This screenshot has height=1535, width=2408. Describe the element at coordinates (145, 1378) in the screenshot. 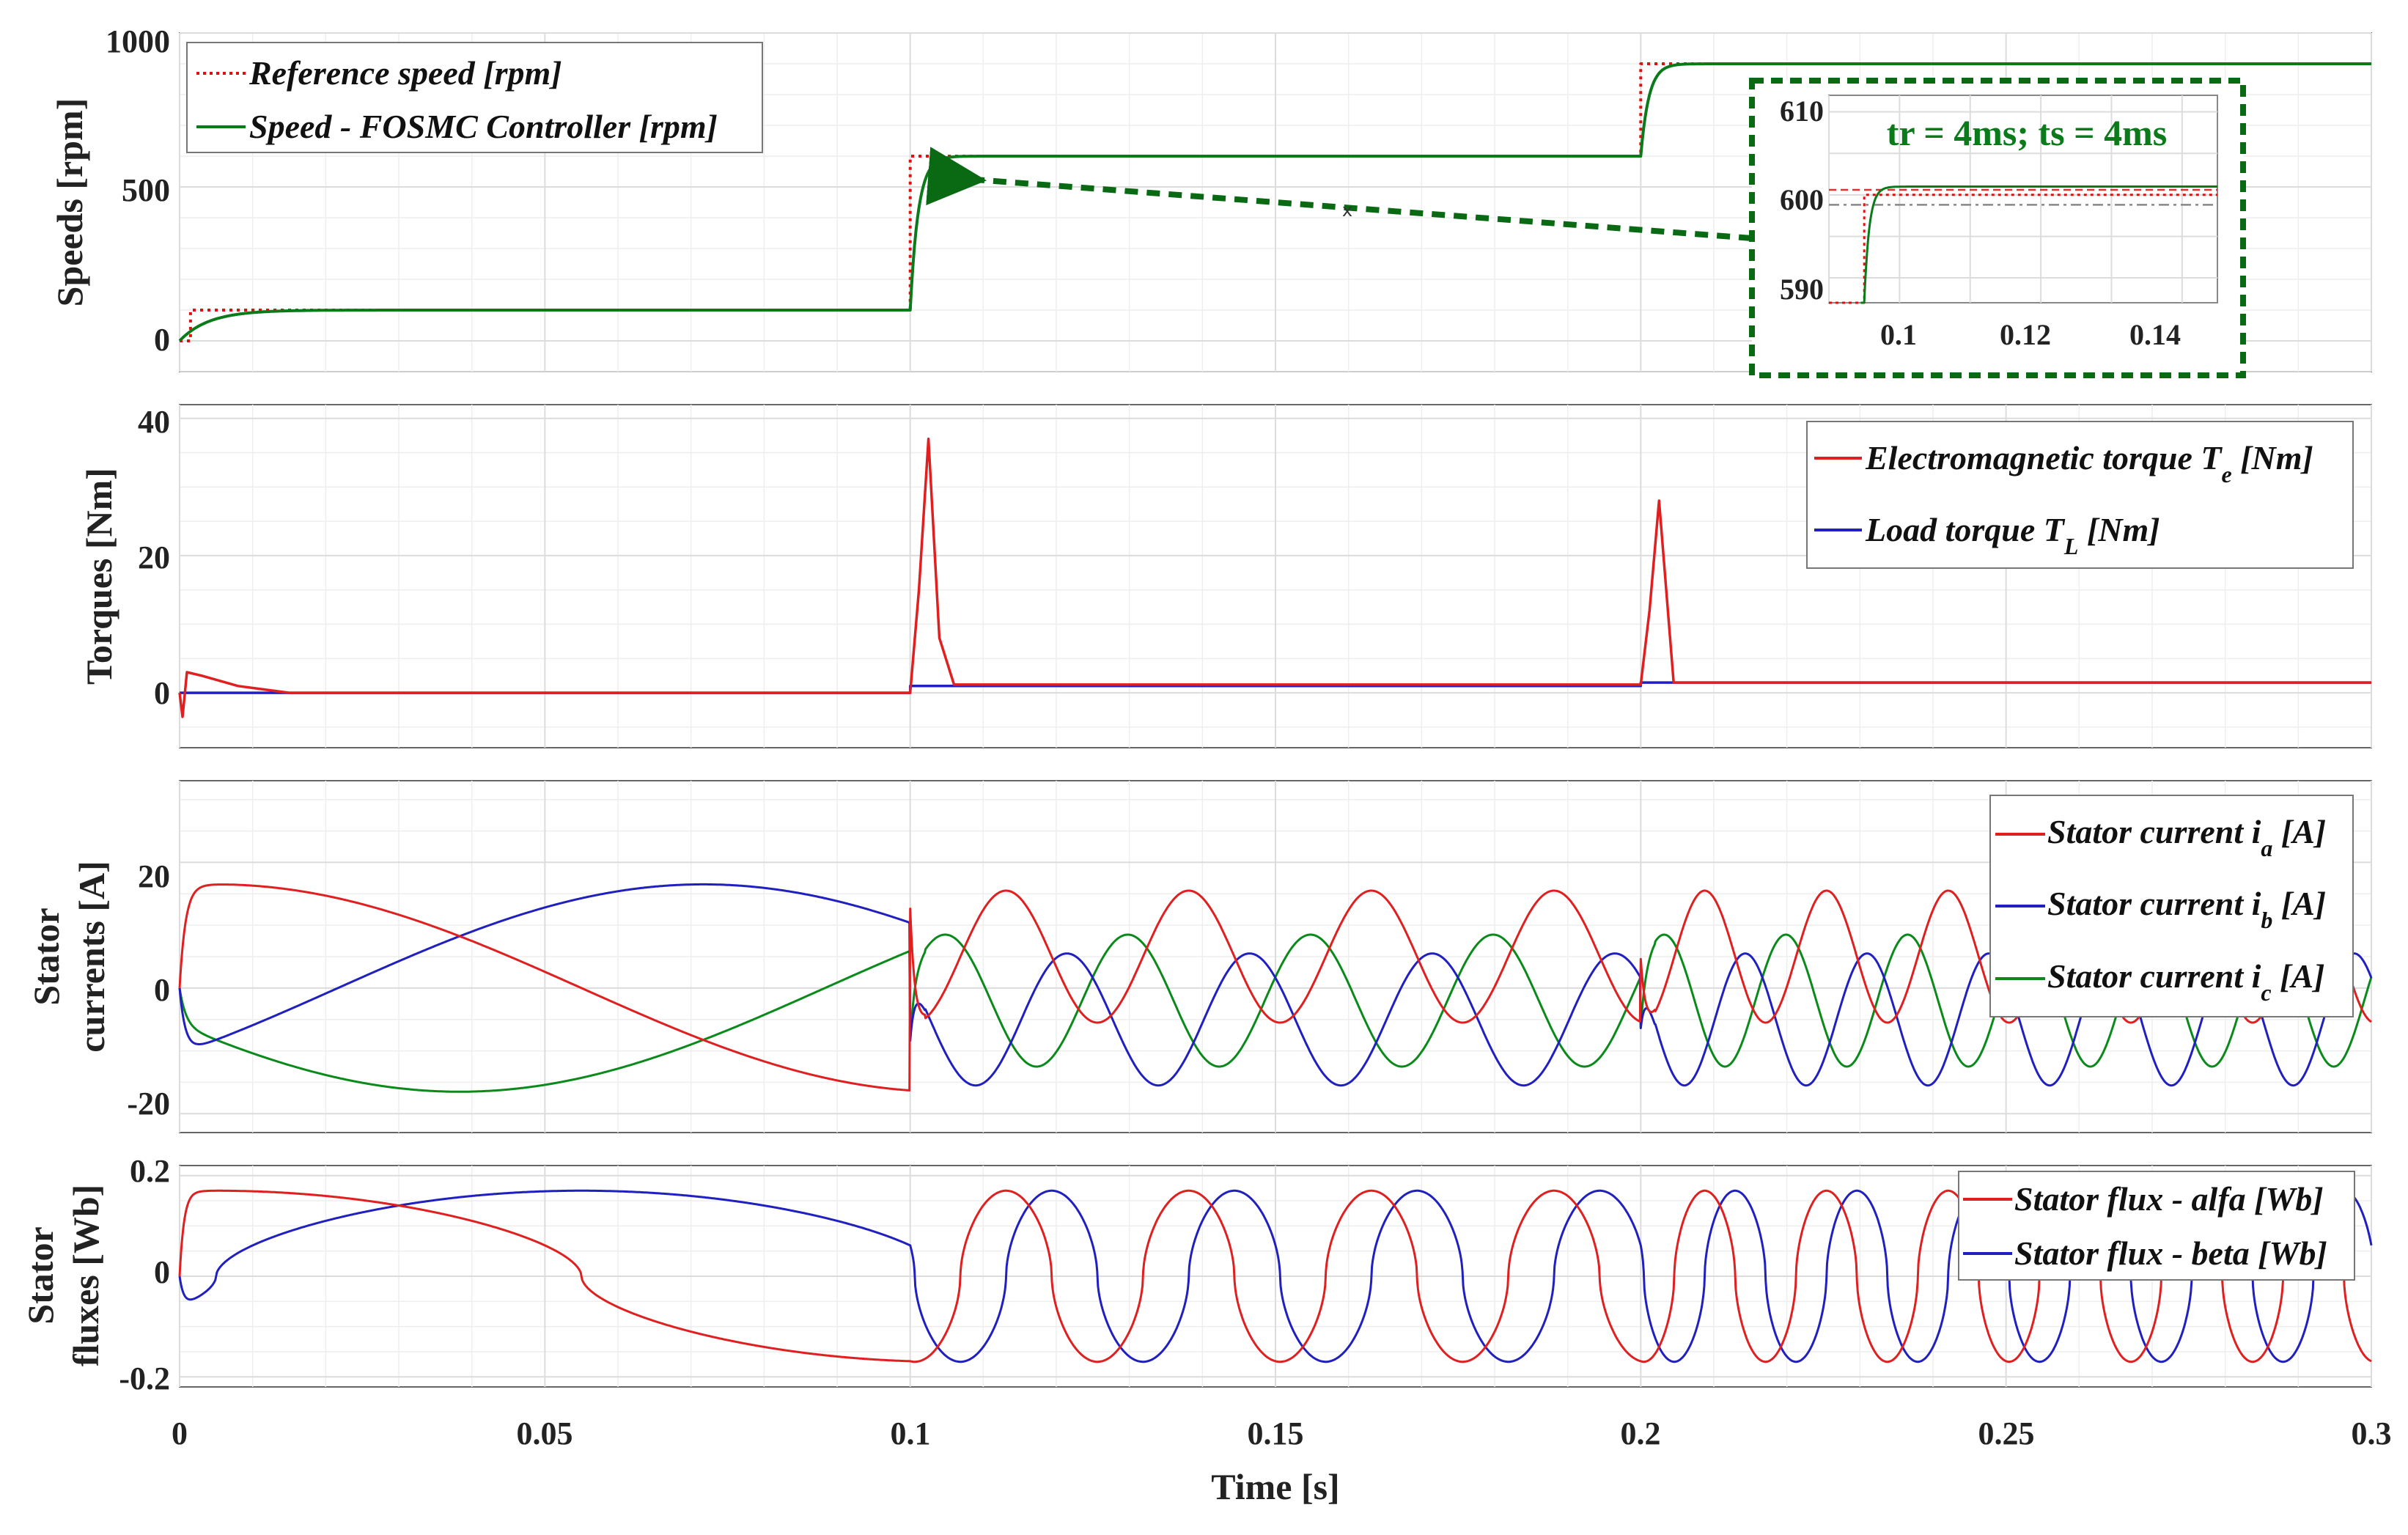

I see `flux-ytick-minus0.2: -0.2` at that location.